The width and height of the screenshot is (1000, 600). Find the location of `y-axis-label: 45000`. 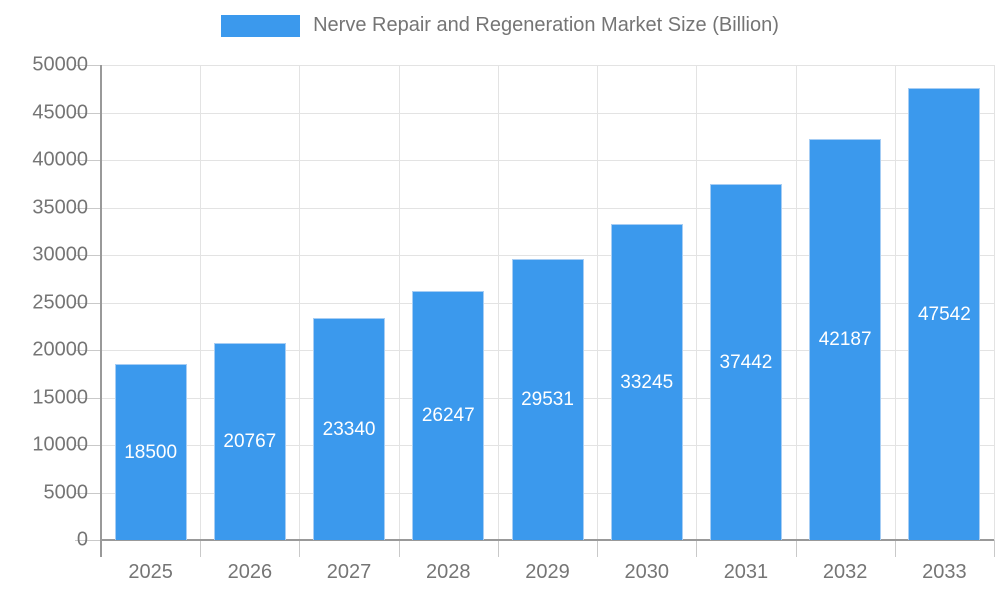

y-axis-label: 45000 is located at coordinates (60, 112).